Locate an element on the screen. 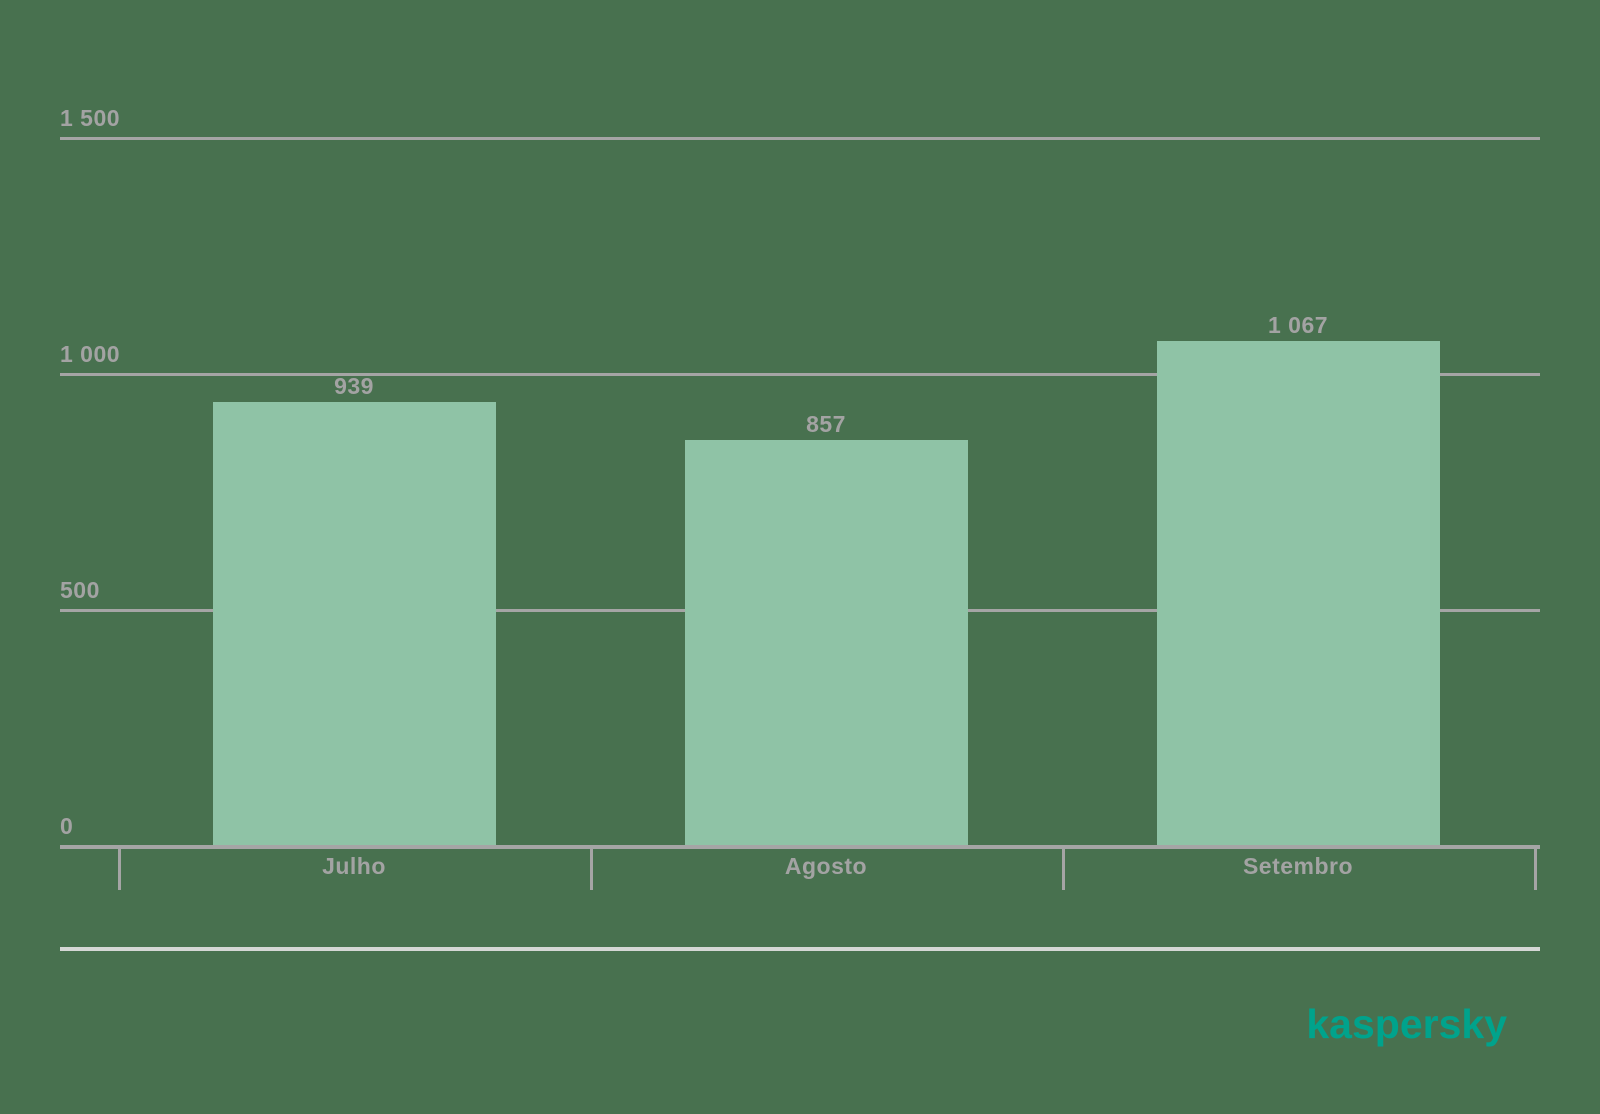  bar-value-label: 1 067 is located at coordinates (1298, 325).